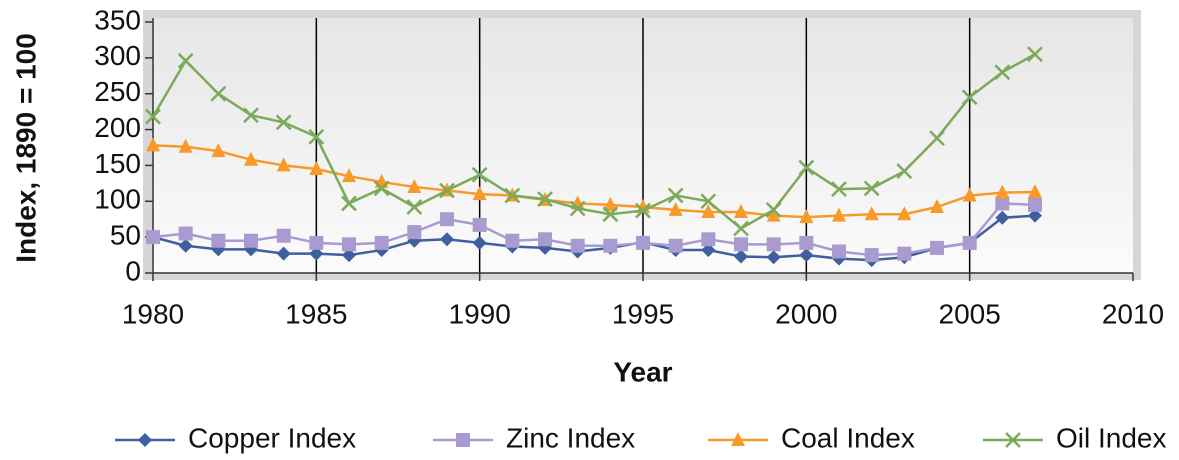 The image size is (1179, 460). Describe the element at coordinates (117, 127) in the screenshot. I see `y-tick-label: 200` at that location.